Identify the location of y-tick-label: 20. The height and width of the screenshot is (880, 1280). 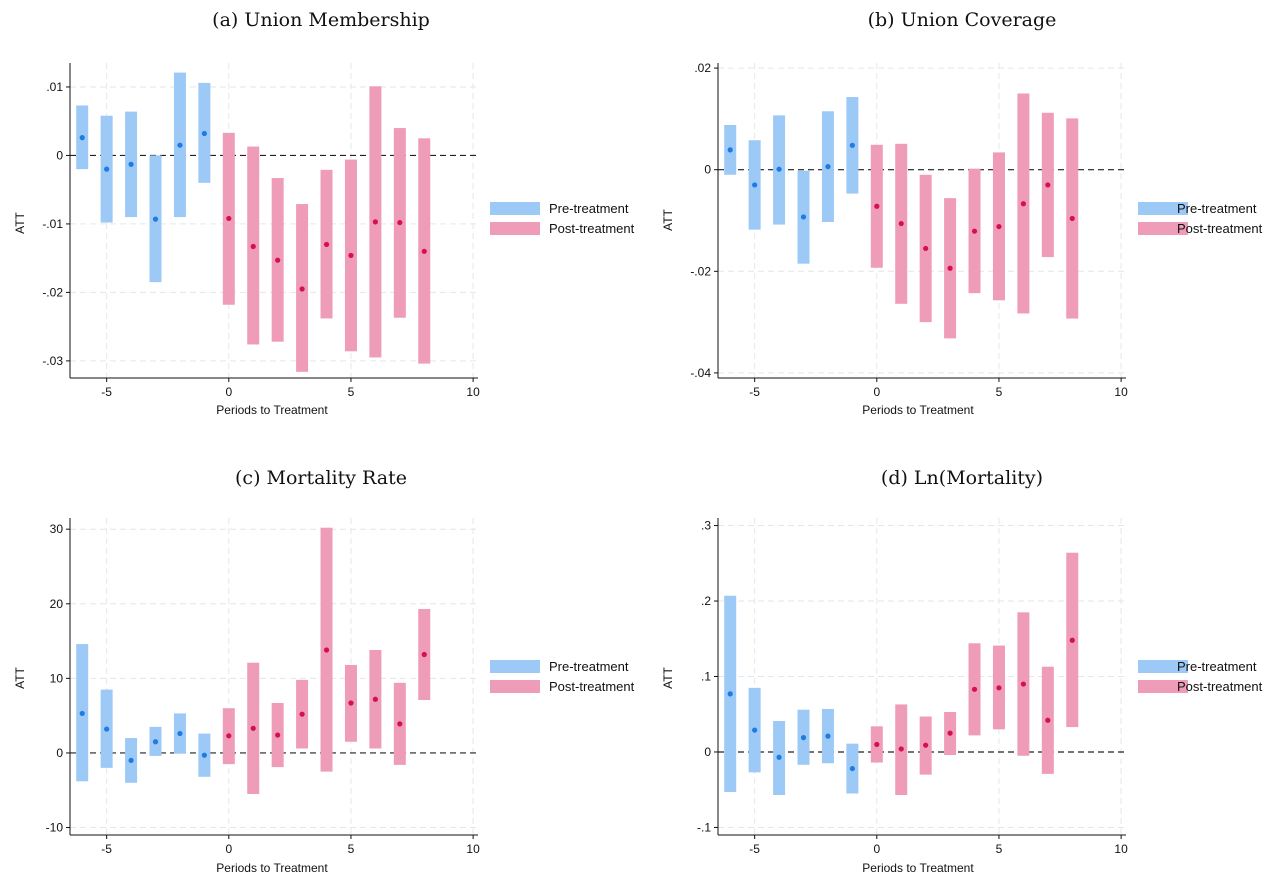
(57, 604).